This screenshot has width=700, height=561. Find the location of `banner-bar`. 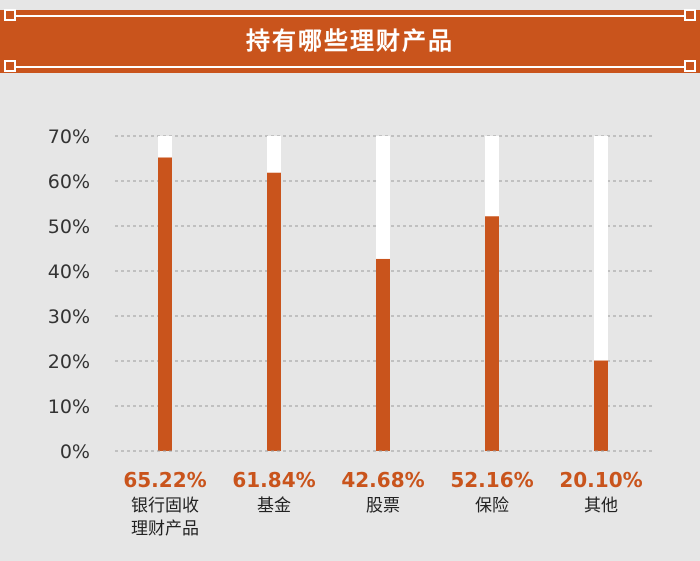

banner-bar is located at coordinates (350, 41).